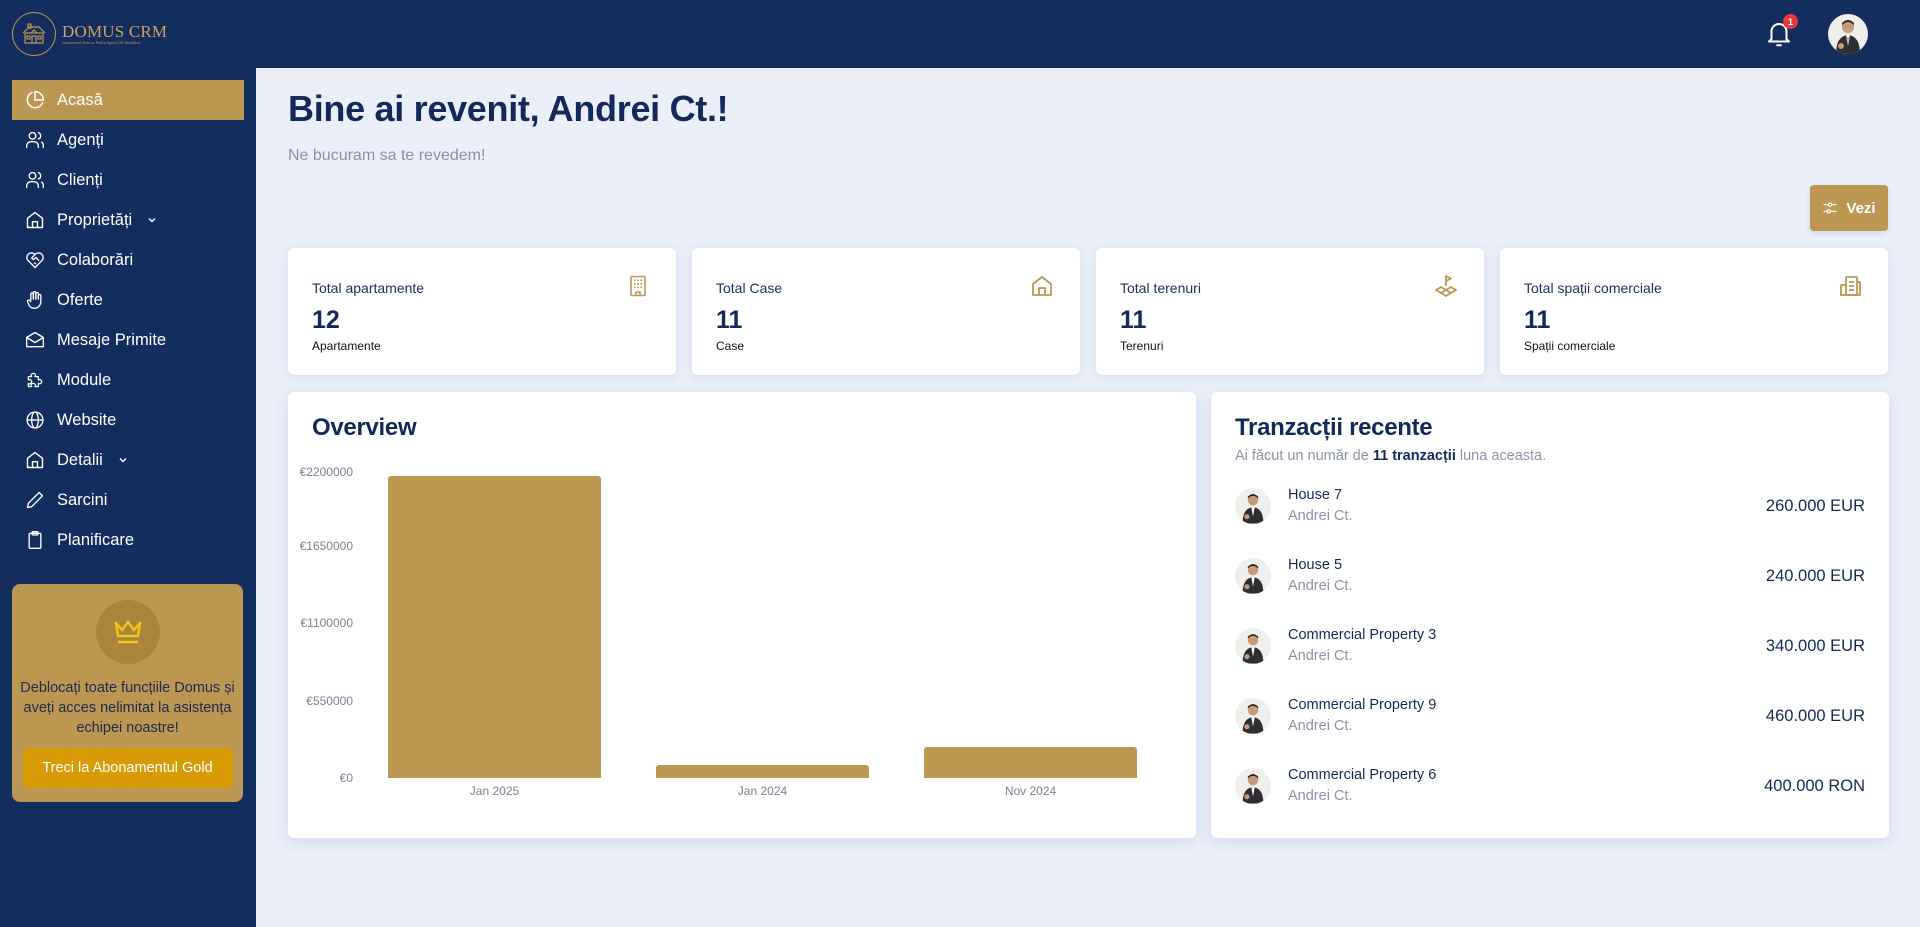  I want to click on transaction-amount: 400.000 RON, so click(1814, 785).